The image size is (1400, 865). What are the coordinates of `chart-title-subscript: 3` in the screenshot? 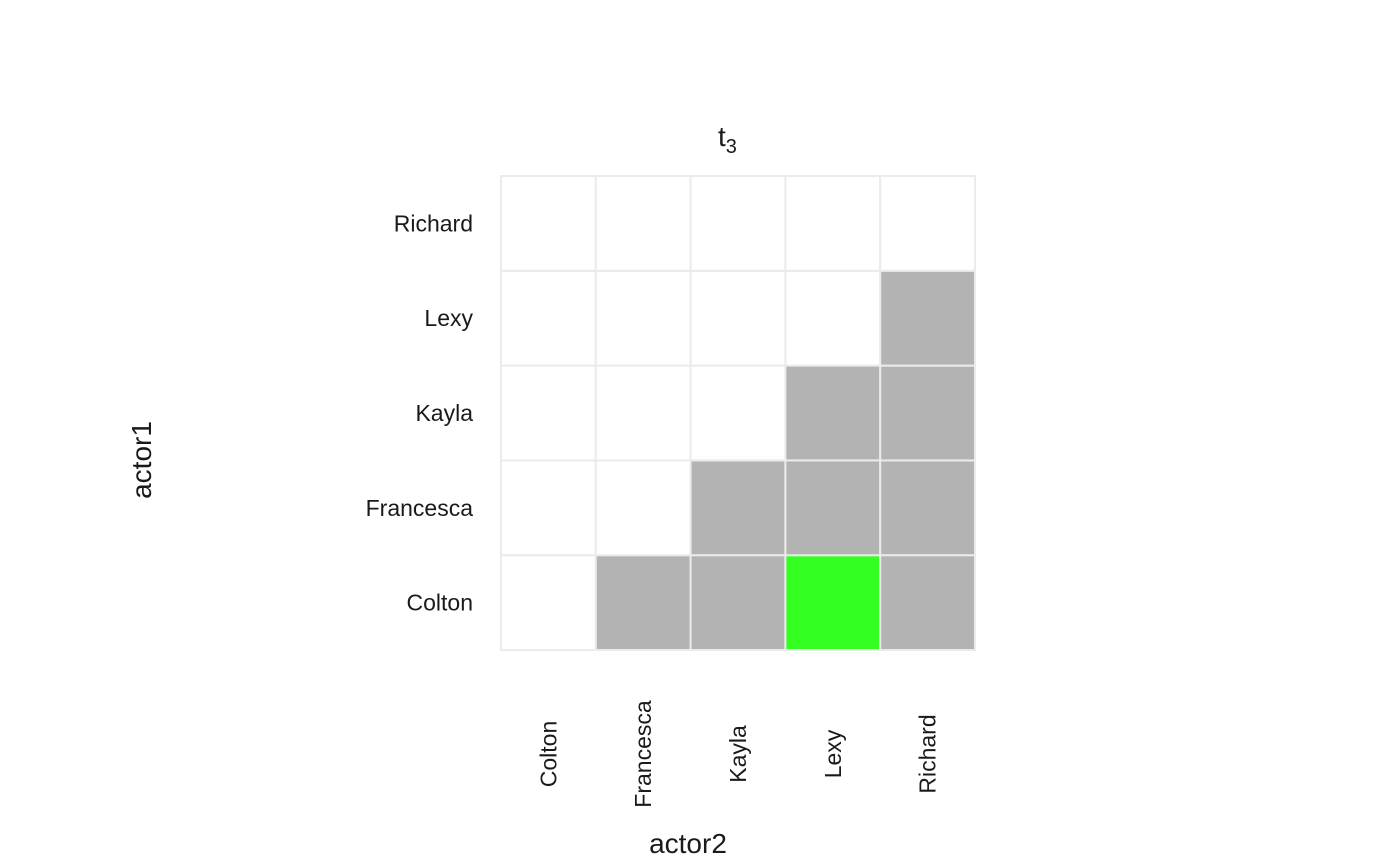 It's located at (731, 147).